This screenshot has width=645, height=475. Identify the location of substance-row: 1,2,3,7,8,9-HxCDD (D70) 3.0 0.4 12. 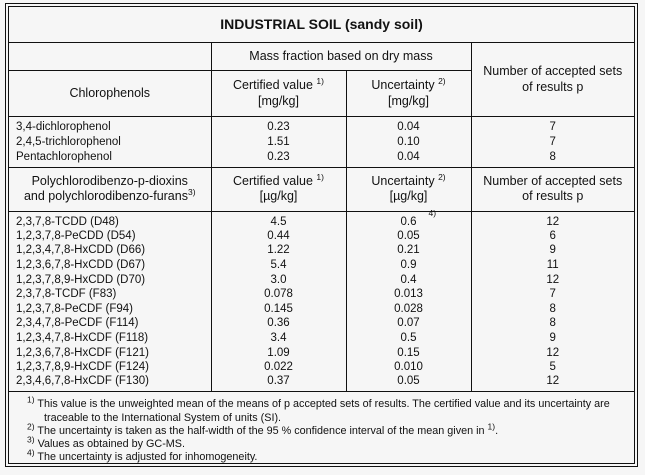
(321, 279).